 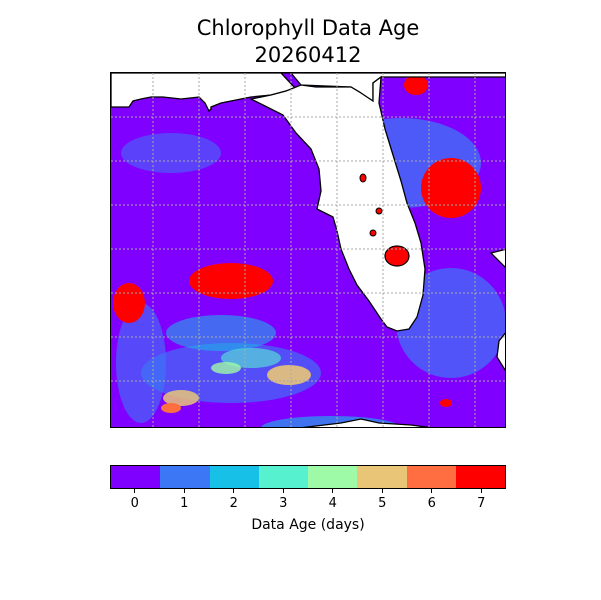 I want to click on colorbar-tick: 7, so click(x=481, y=500).